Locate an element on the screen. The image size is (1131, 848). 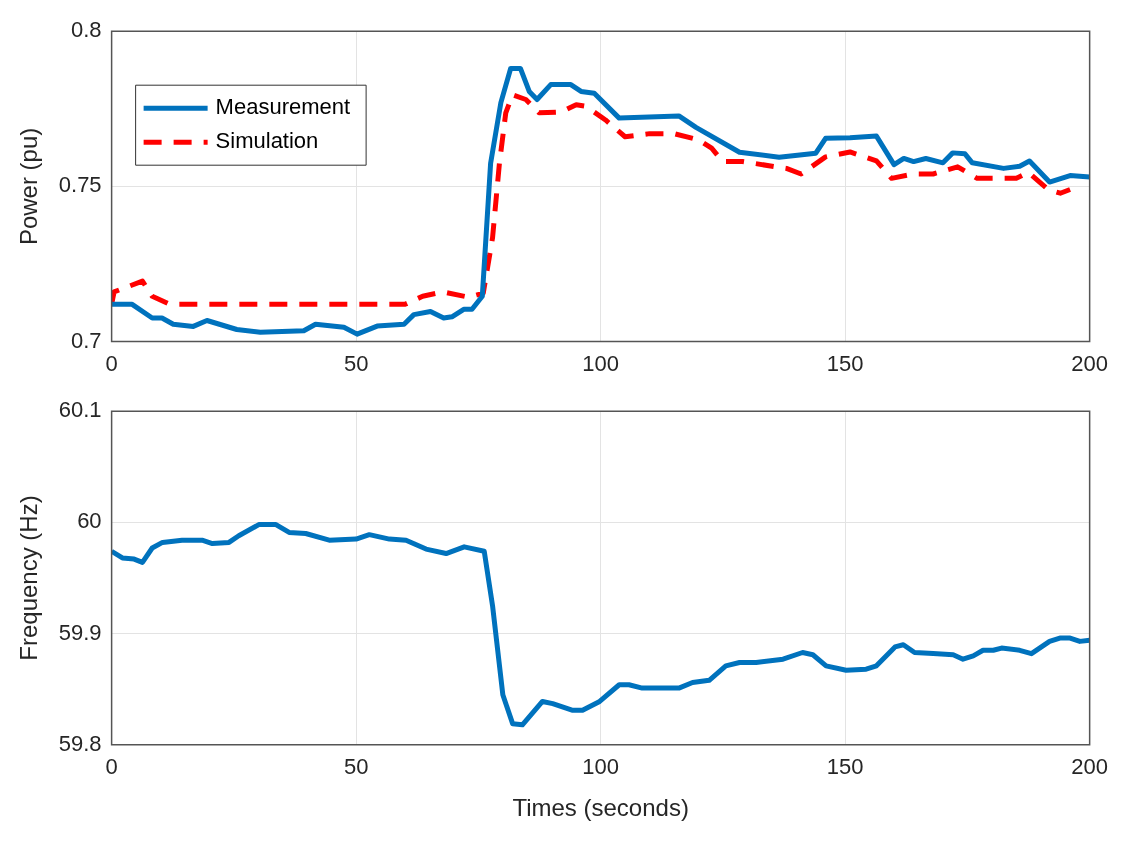
y-axis-title: Power (pu) is located at coordinates (29, 186).